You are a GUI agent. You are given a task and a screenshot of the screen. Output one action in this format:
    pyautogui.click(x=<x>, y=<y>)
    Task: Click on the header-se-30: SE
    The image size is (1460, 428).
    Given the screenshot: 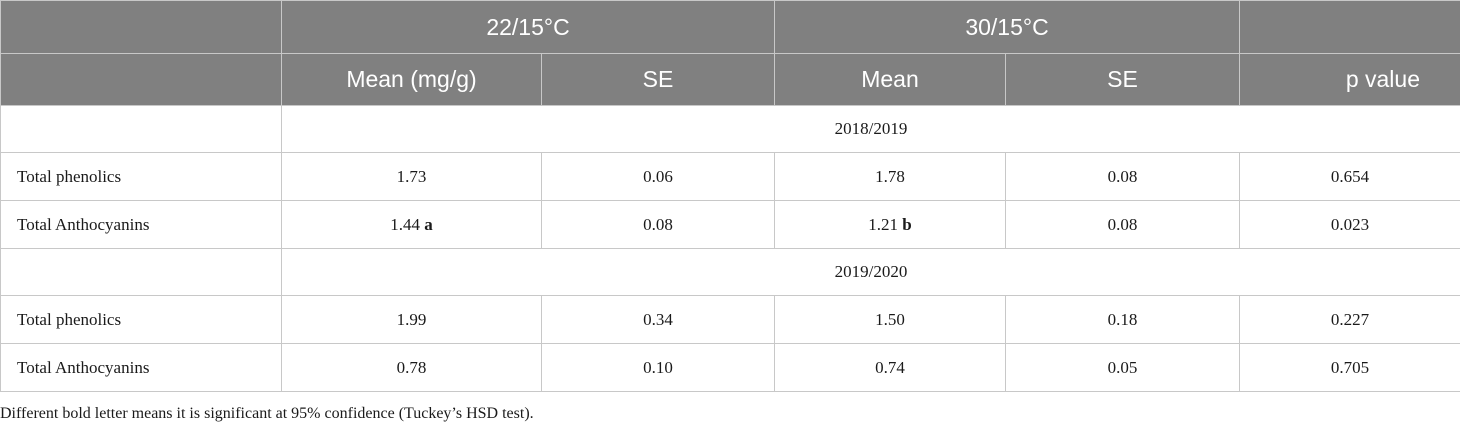 What is the action you would take?
    pyautogui.click(x=1122, y=79)
    